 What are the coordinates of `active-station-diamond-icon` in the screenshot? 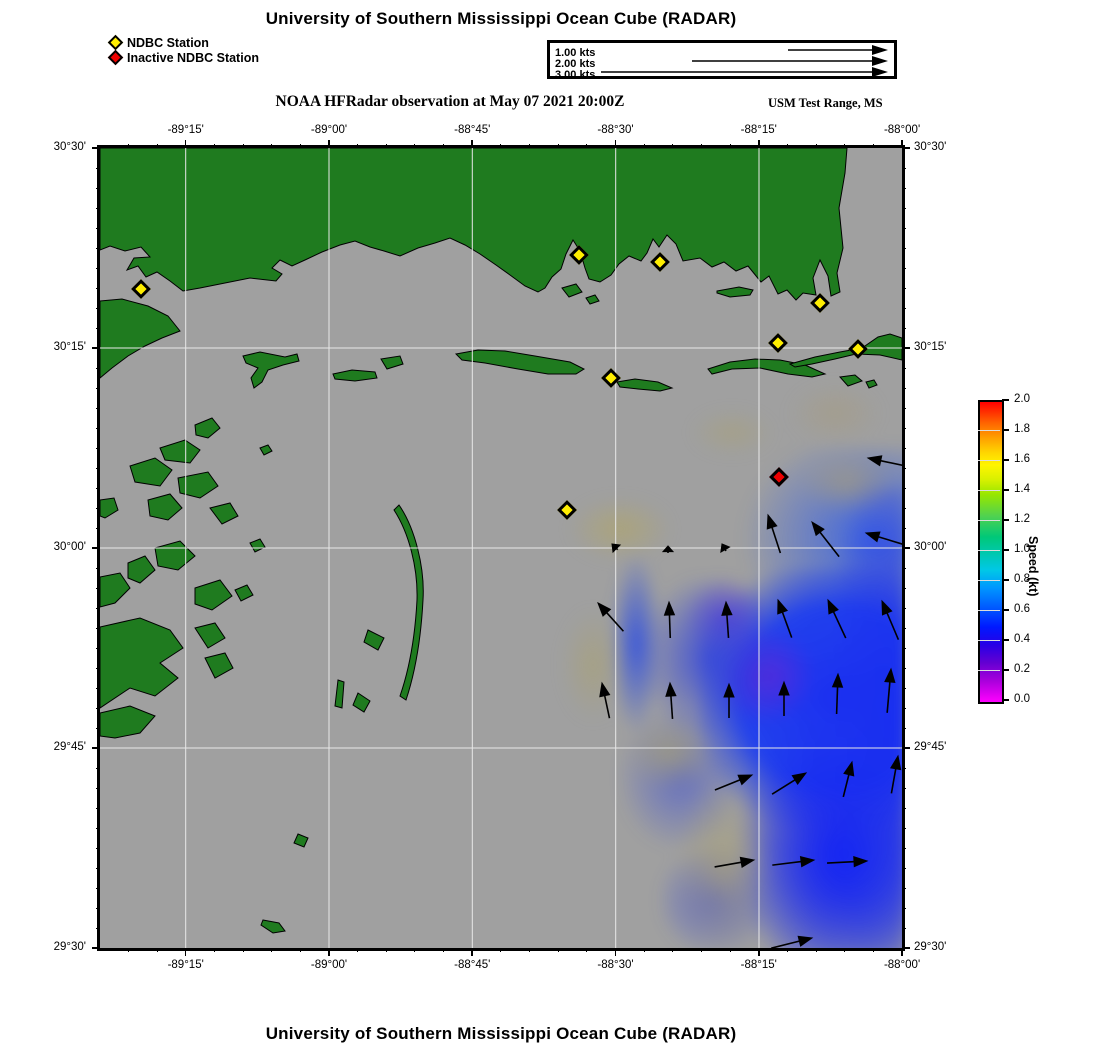 It's located at (115, 42).